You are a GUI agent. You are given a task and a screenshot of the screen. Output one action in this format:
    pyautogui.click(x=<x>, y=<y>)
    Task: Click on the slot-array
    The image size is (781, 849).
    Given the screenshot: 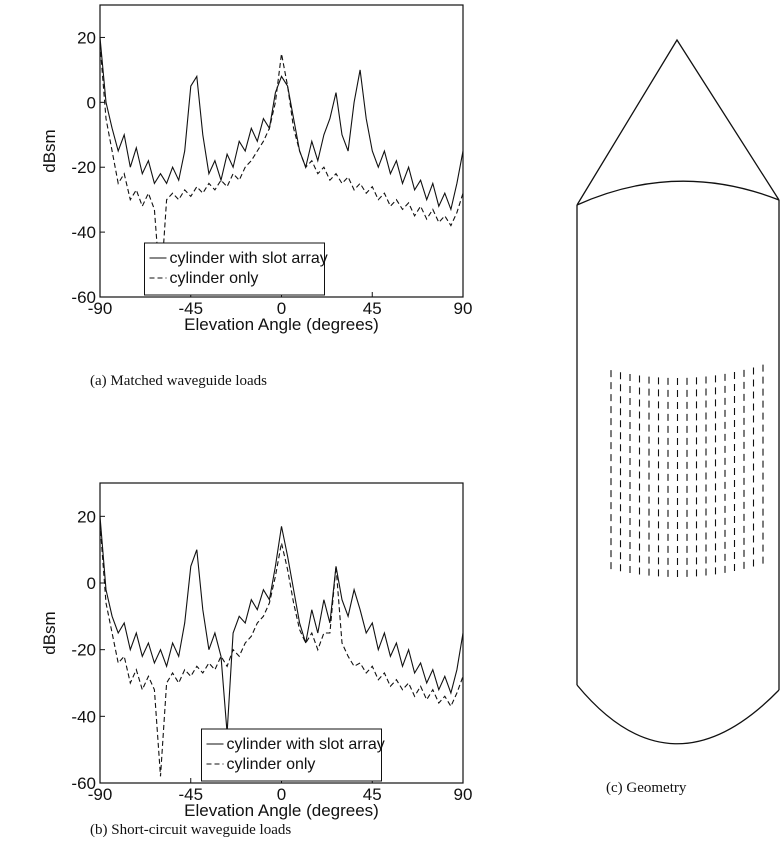 What is the action you would take?
    pyautogui.click(x=687, y=471)
    